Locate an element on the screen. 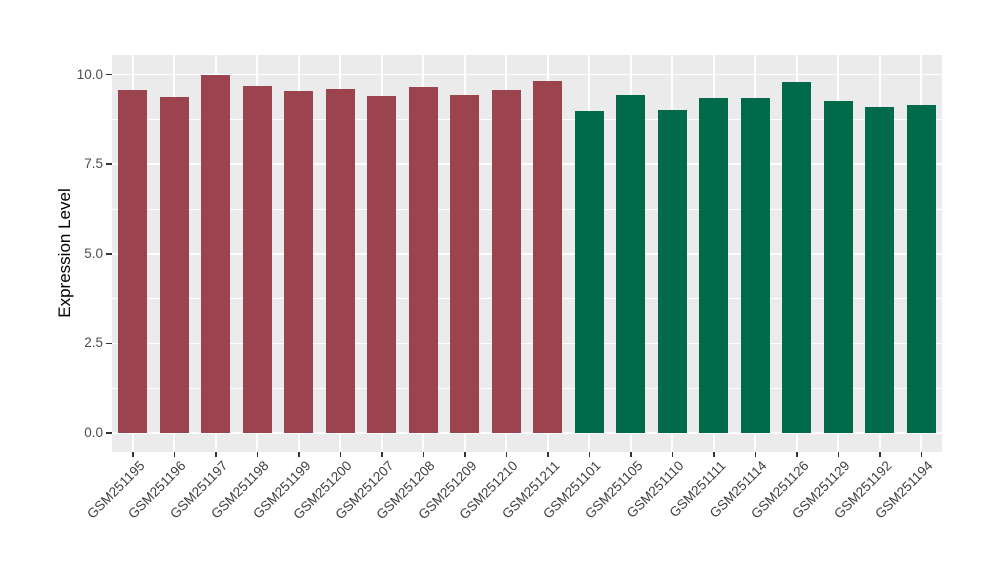 The image size is (1000, 580). y-tick-label: 0.0 is located at coordinates (93, 432).